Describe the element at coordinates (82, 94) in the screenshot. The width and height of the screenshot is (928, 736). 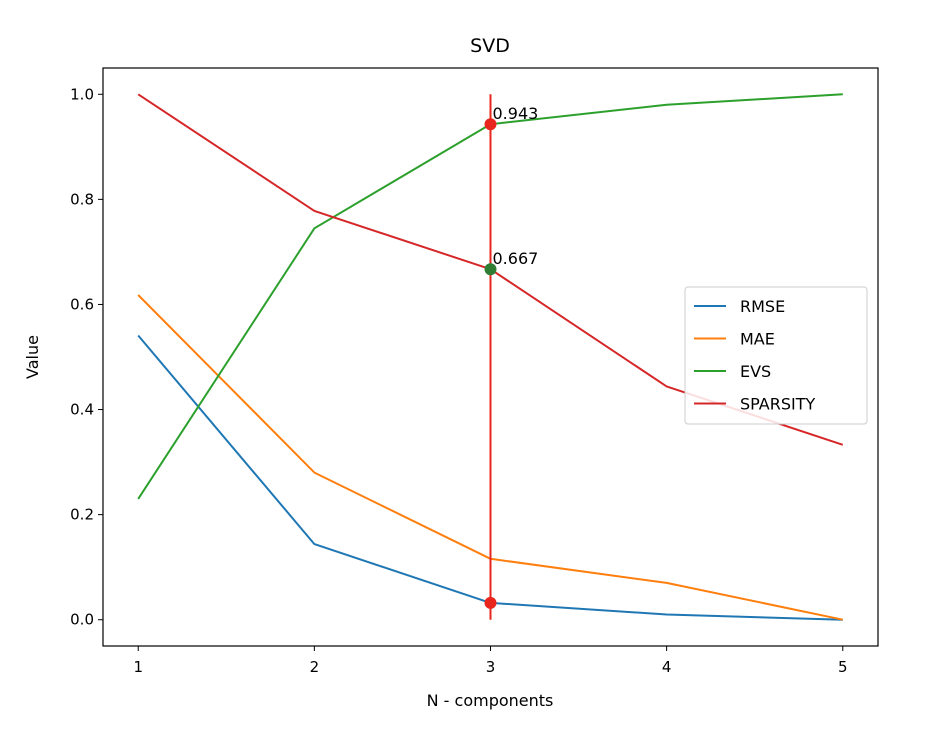
I see `y-tick-label: 1.0` at that location.